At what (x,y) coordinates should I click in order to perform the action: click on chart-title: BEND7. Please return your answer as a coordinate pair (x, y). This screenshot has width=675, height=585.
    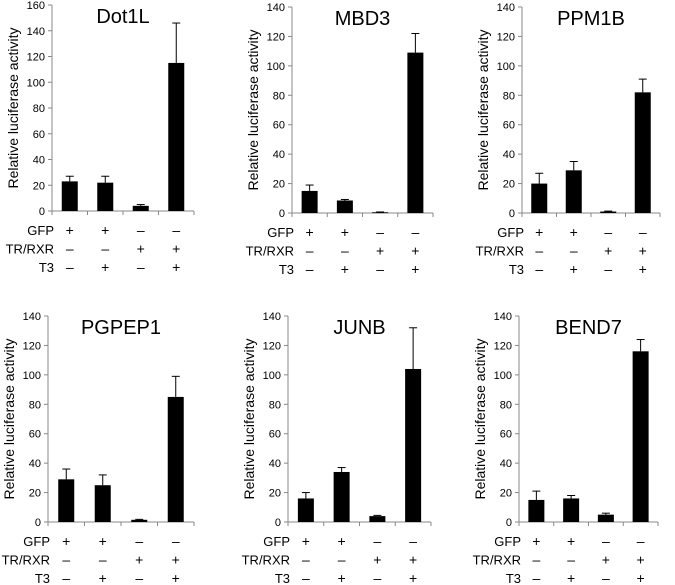
    Looking at the image, I should click on (588, 328).